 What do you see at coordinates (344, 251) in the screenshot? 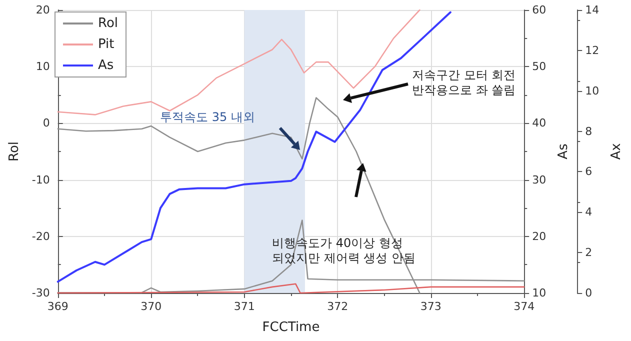
I see `annotation: 비행속도가 40이상 형성 되었지만 제어력 생성 안됨` at bounding box center [344, 251].